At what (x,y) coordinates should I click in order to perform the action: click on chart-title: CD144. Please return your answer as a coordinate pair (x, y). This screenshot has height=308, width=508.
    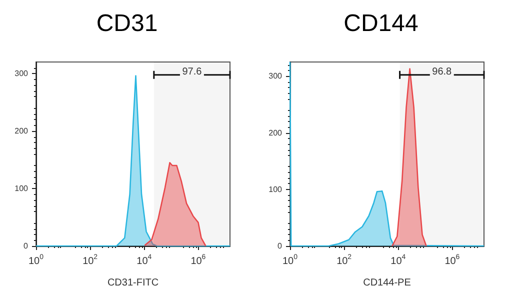
    Looking at the image, I should click on (381, 24).